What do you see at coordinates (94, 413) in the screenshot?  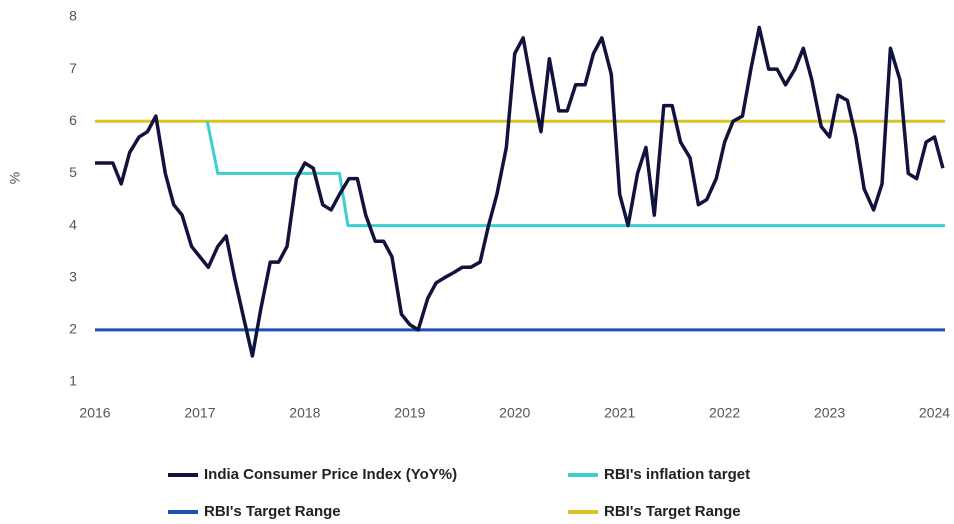 I see `x-tick-label: 2016` at bounding box center [94, 413].